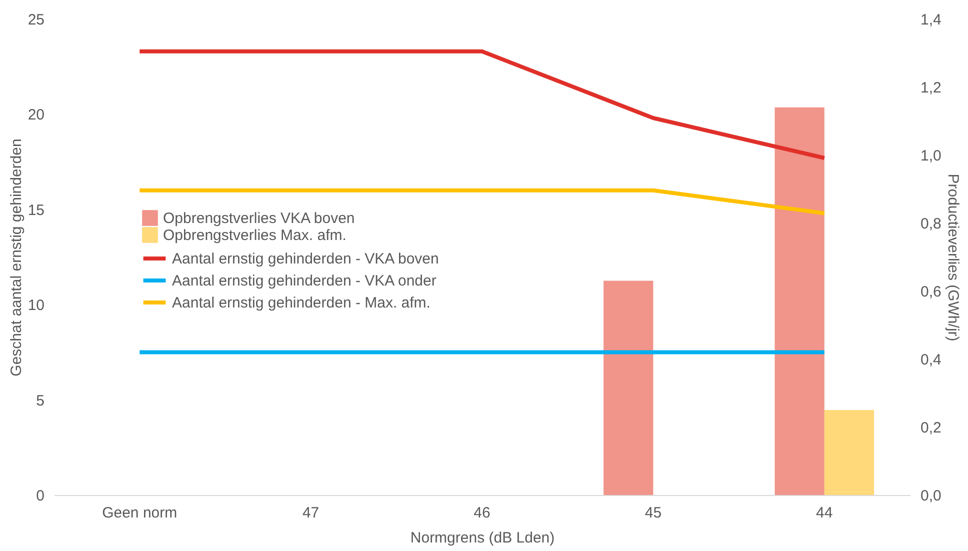 The width and height of the screenshot is (968, 551). What do you see at coordinates (311, 513) in the screenshot?
I see `x-tick-label: 47` at bounding box center [311, 513].